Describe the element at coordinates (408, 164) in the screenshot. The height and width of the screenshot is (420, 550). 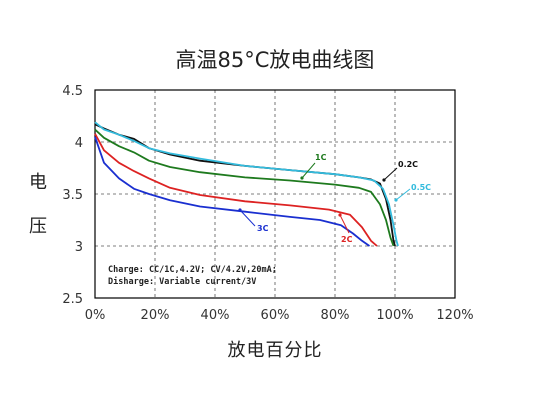
I see `annotation-label: 0.2C` at that location.